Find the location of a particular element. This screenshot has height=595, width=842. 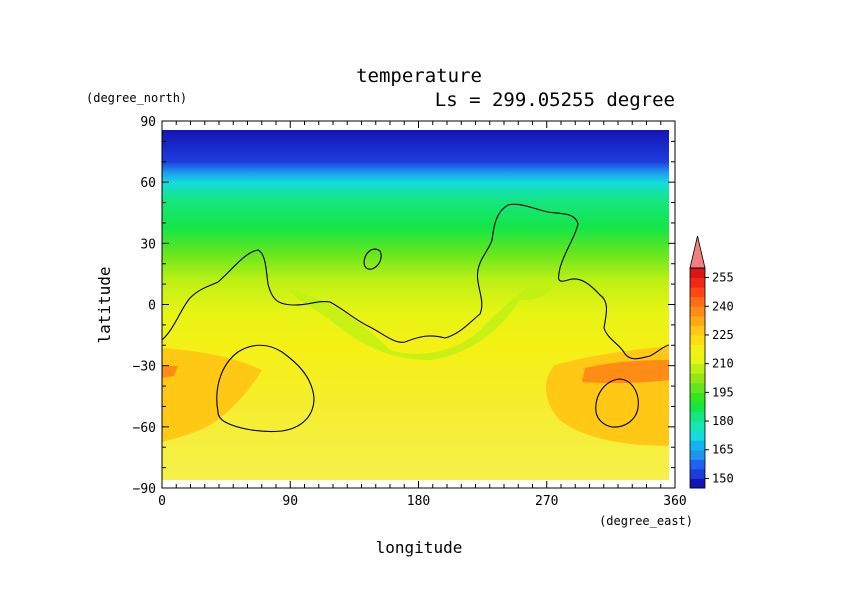

colorbar-frame is located at coordinates (697, 378).